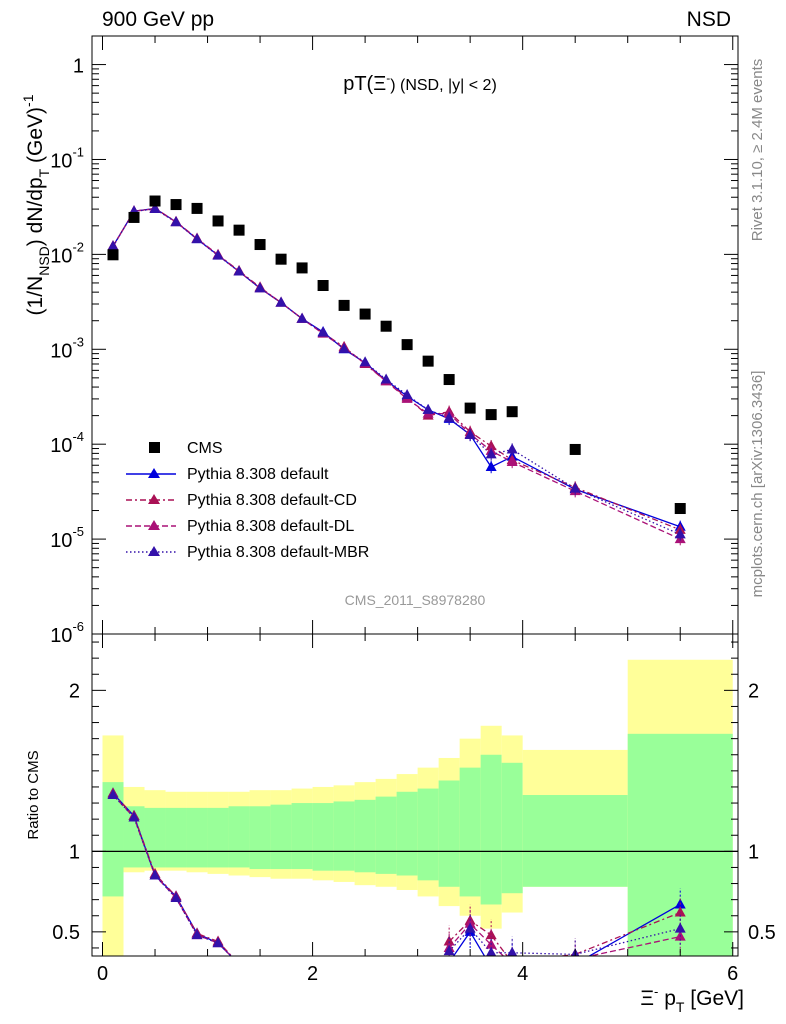  I want to click on ratio-line-dl, so click(564, 939).